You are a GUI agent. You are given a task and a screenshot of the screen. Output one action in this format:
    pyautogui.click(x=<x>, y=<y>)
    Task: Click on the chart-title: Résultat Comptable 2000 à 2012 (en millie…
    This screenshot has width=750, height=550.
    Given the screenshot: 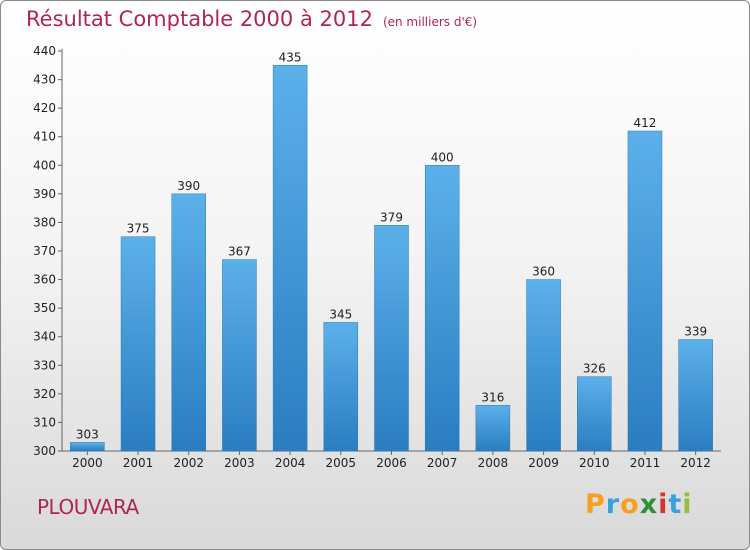 What is the action you would take?
    pyautogui.click(x=251, y=19)
    